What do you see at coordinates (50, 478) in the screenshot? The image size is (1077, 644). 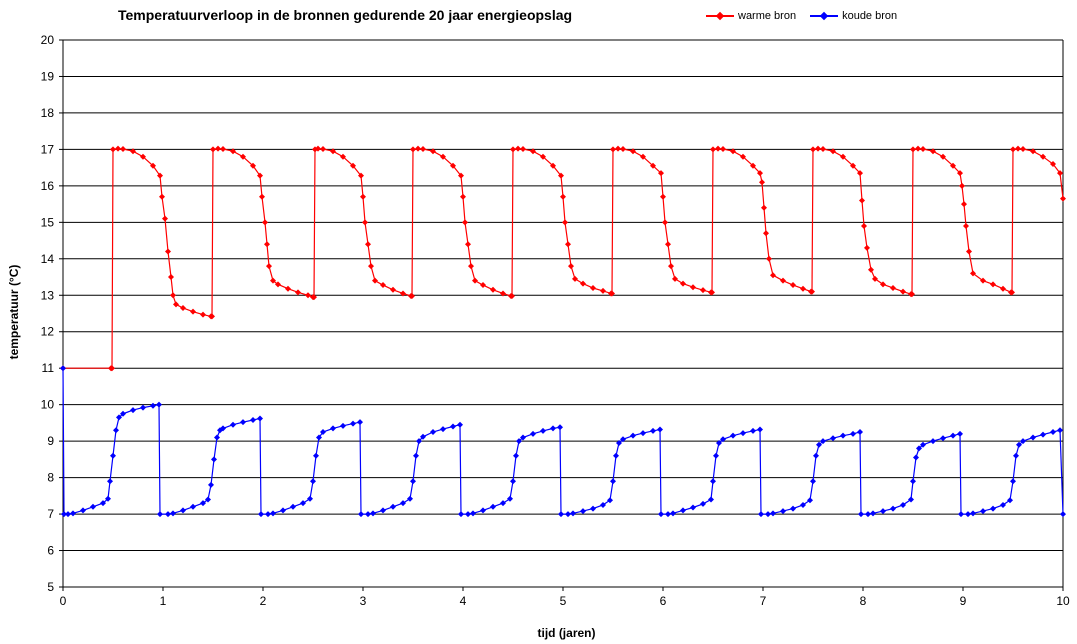 I see `y-tick-label-3: 8` at bounding box center [50, 478].